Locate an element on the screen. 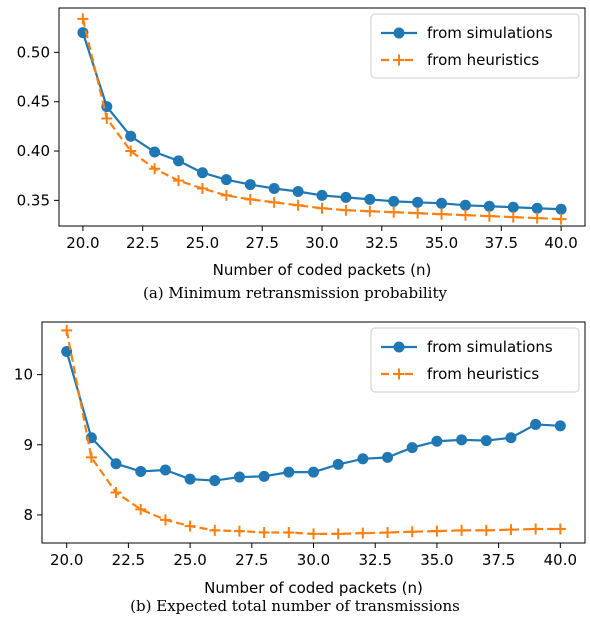  y-tick-label: 0.40 is located at coordinates (33, 151).